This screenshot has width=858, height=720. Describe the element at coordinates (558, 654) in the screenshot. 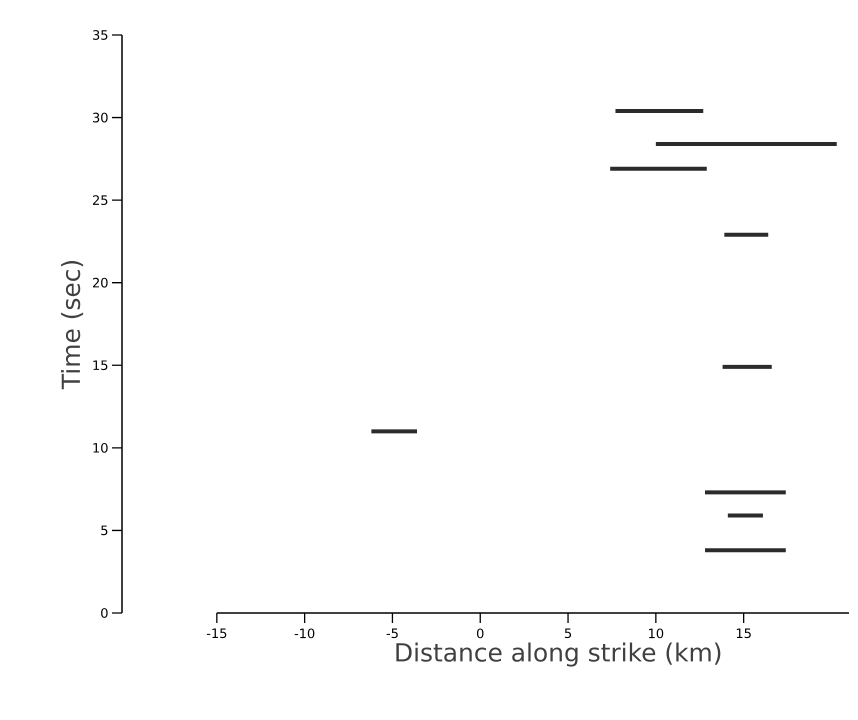

I see `x-axis-title: Distance along strike (km)` at that location.